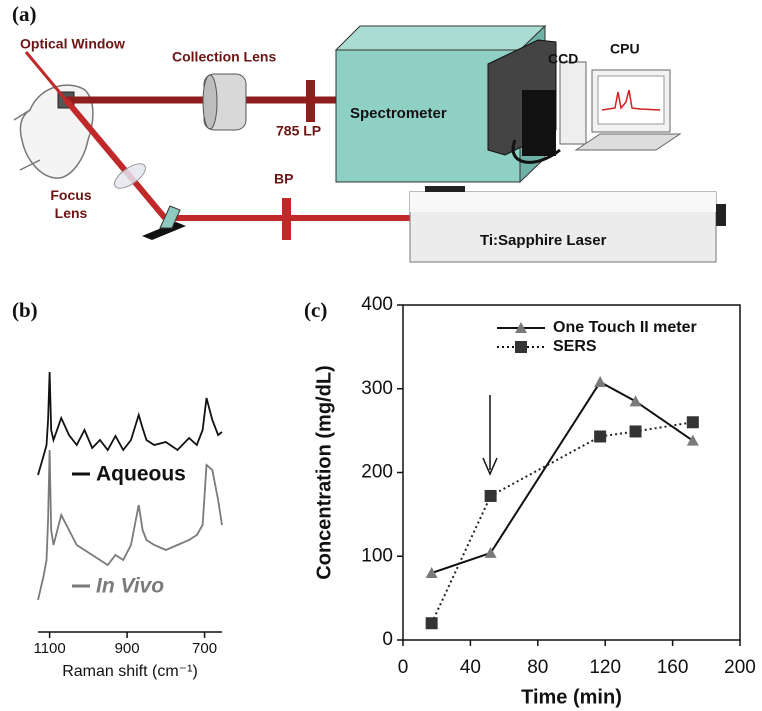  What do you see at coordinates (628, 142) in the screenshot?
I see `keyboard` at bounding box center [628, 142].